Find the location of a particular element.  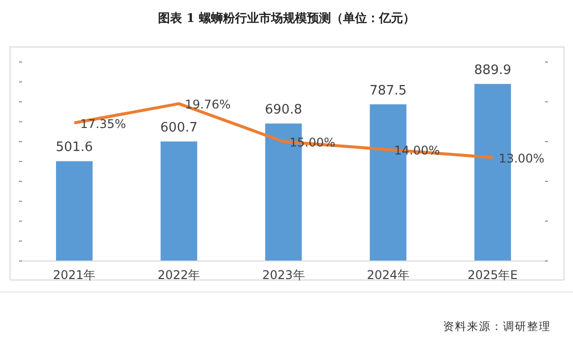

x-tick-label: 2021年 is located at coordinates (74, 275).